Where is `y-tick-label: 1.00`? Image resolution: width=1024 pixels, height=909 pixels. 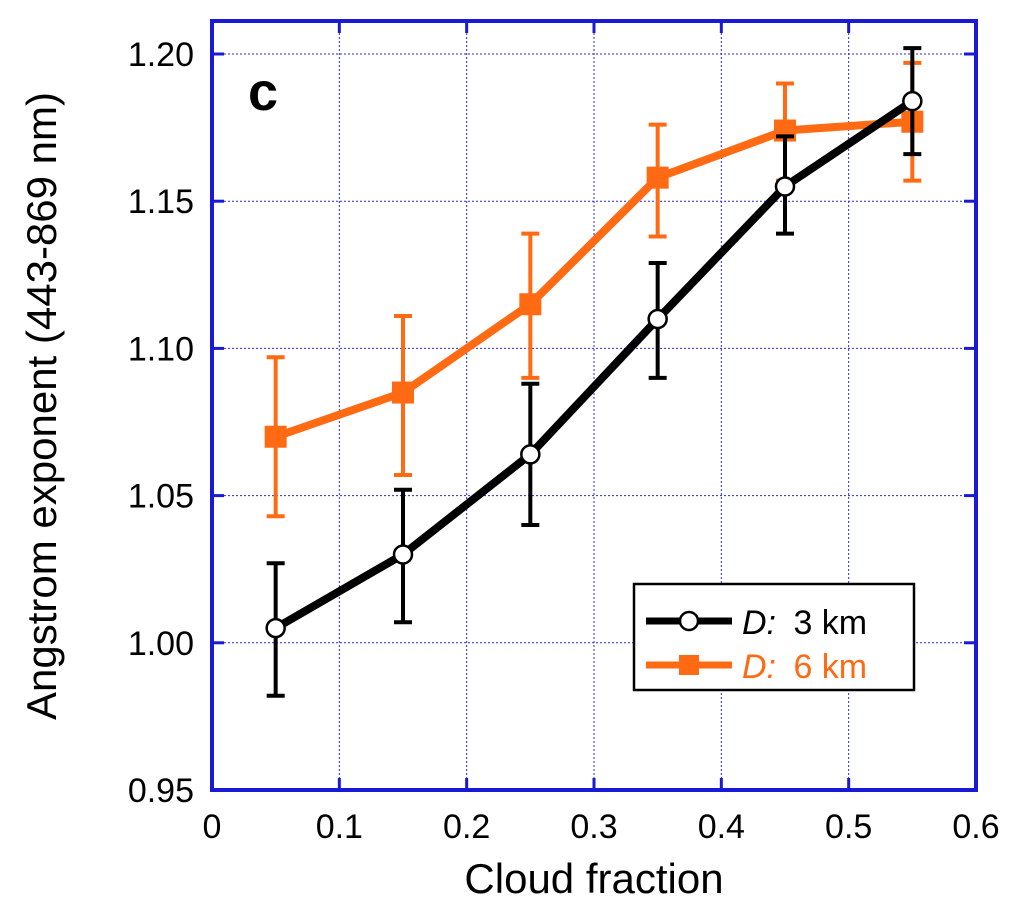 y-tick-label: 1.00 is located at coordinates (161, 644).